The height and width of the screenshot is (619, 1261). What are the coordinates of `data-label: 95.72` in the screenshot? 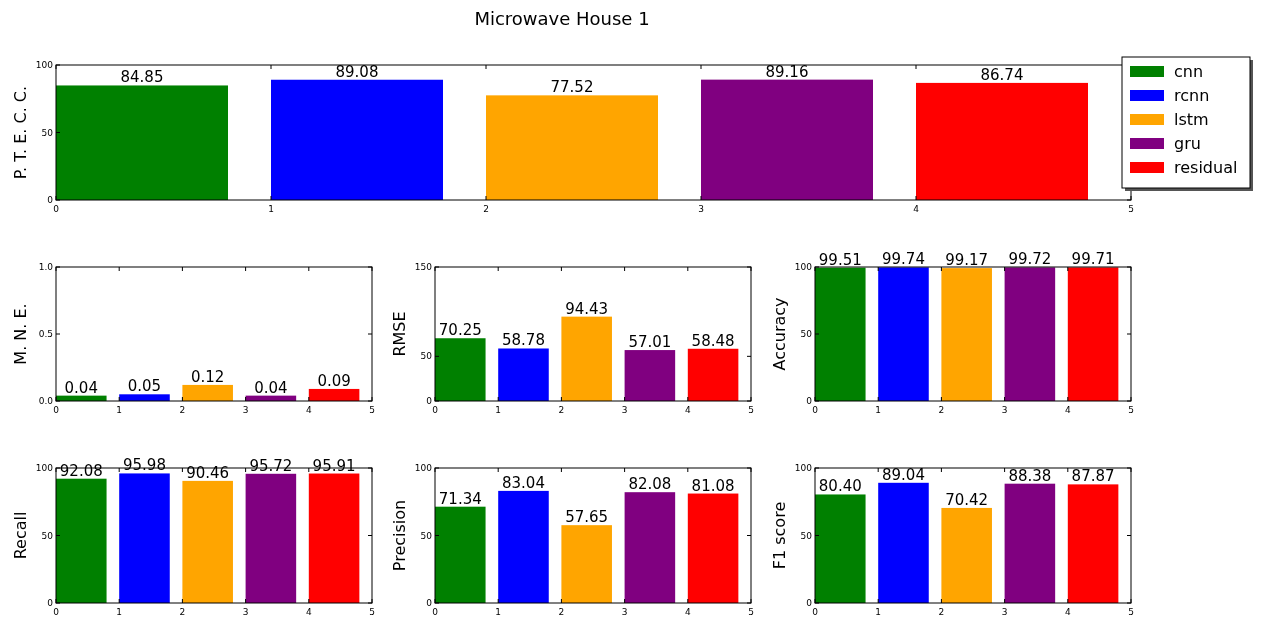 It's located at (271, 465).